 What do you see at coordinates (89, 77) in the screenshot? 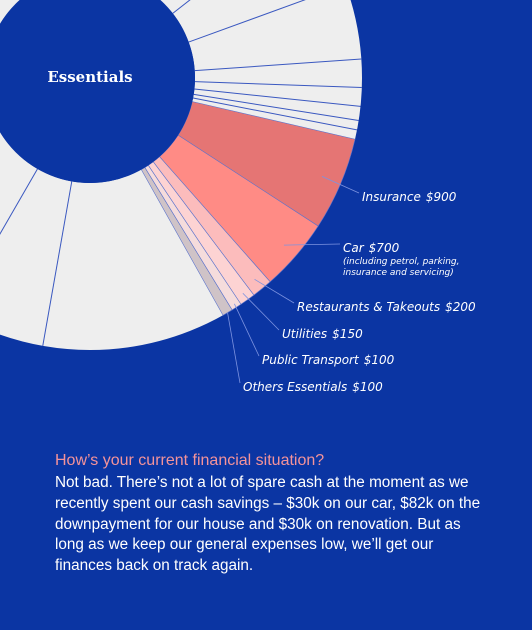
I see `chart-title: Essentials` at bounding box center [89, 77].